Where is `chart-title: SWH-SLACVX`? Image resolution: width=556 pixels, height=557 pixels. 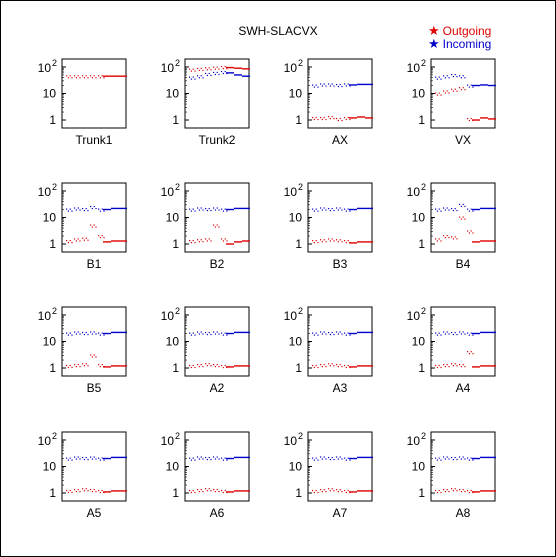 chart-title: SWH-SLACVX is located at coordinates (278, 31).